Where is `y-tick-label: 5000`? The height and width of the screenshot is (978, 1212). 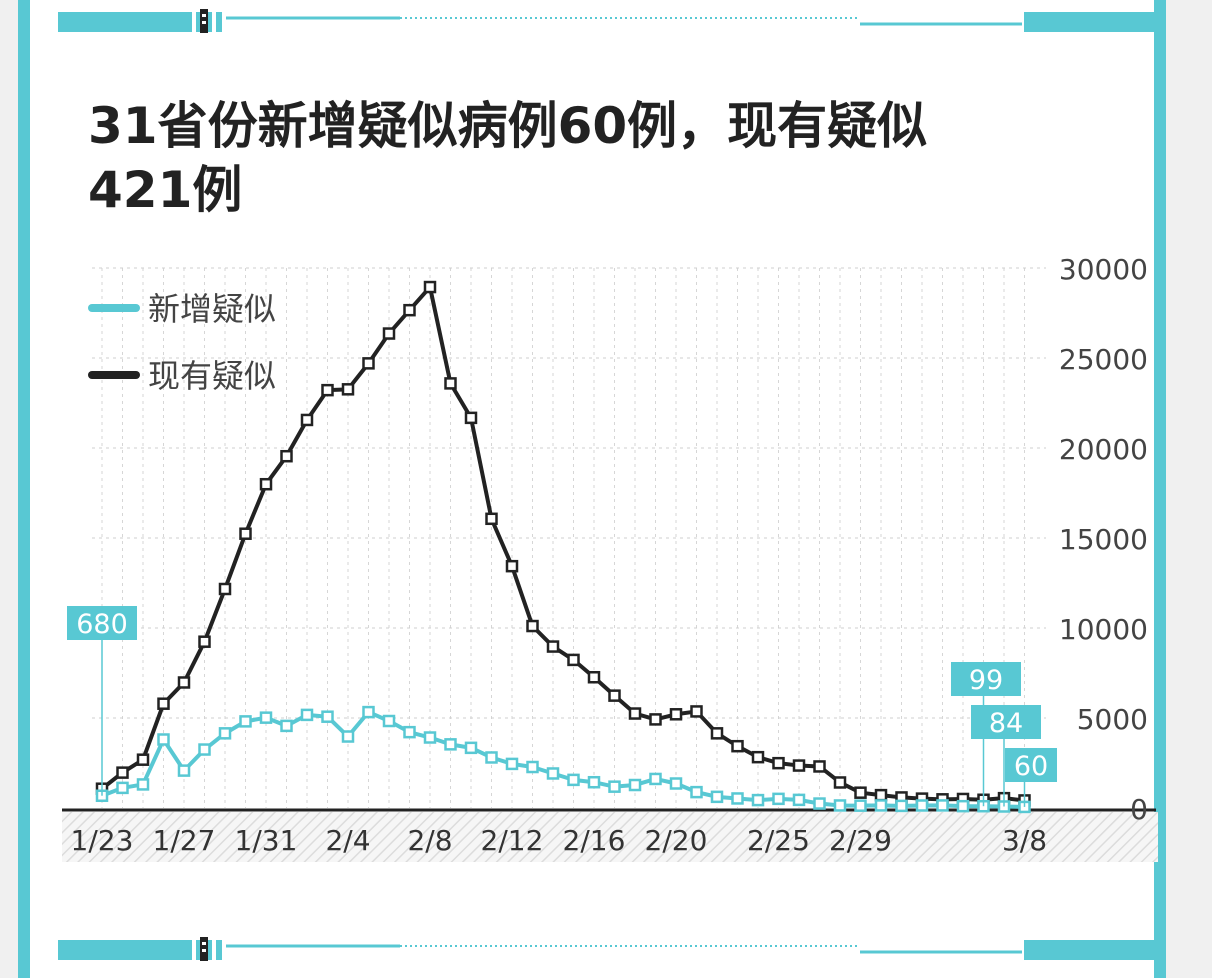
y-tick-label: 5000 is located at coordinates (1112, 719).